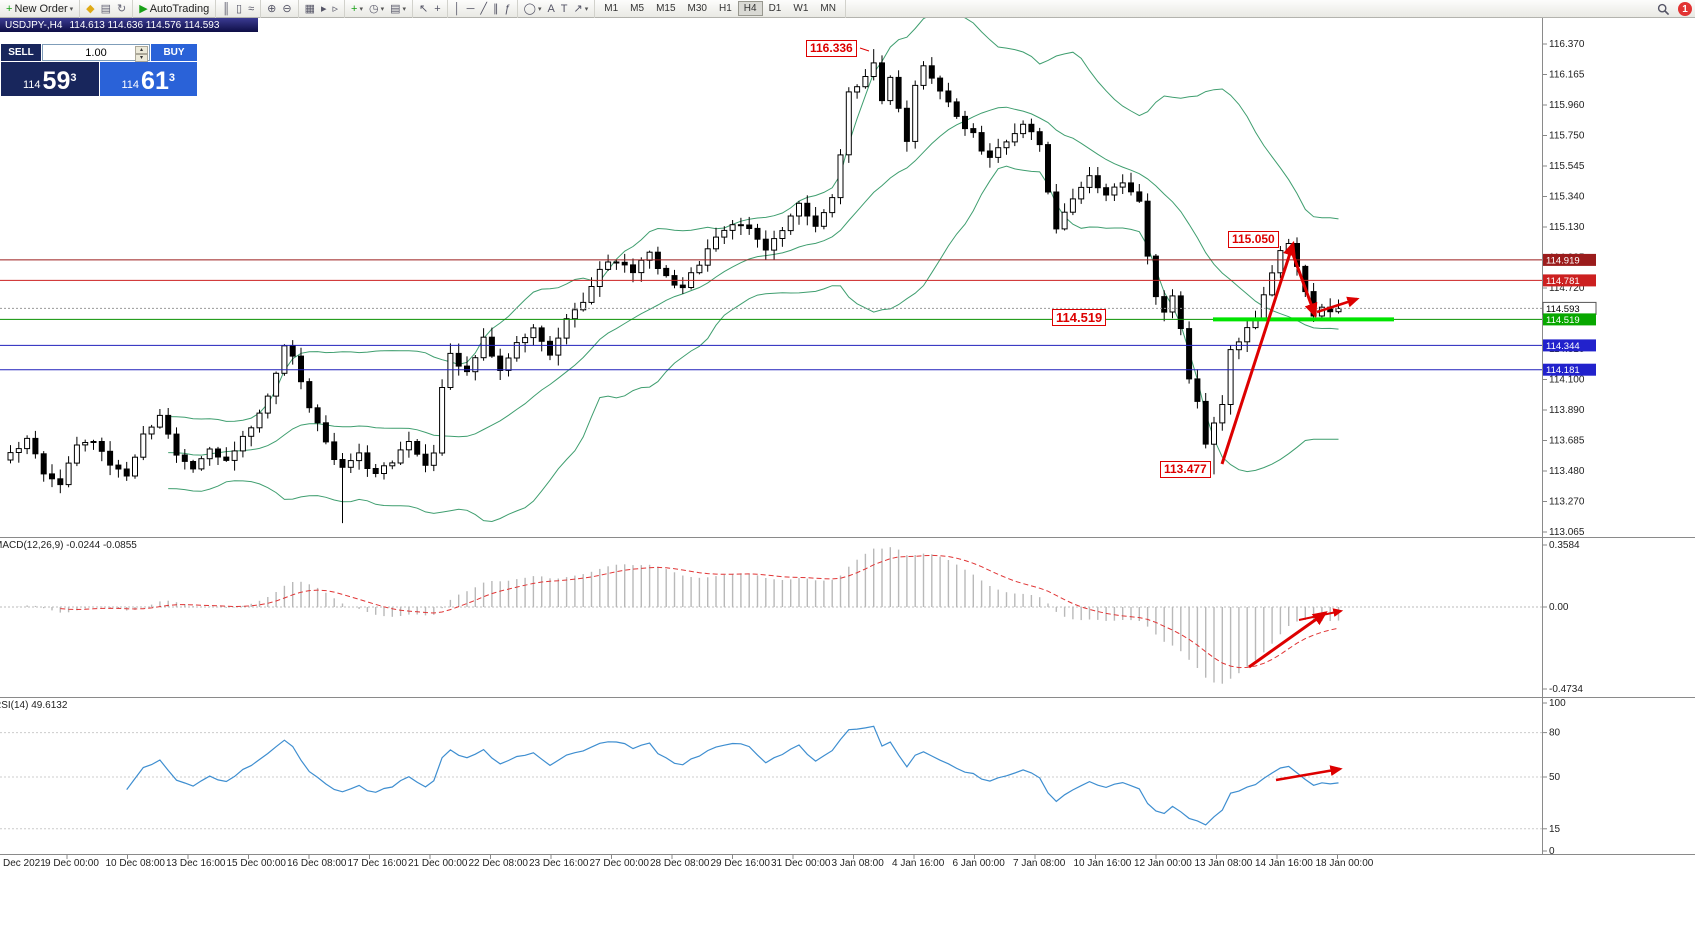 This screenshot has height=943, width=1695. What do you see at coordinates (550, 9) in the screenshot?
I see `text-button: A` at bounding box center [550, 9].